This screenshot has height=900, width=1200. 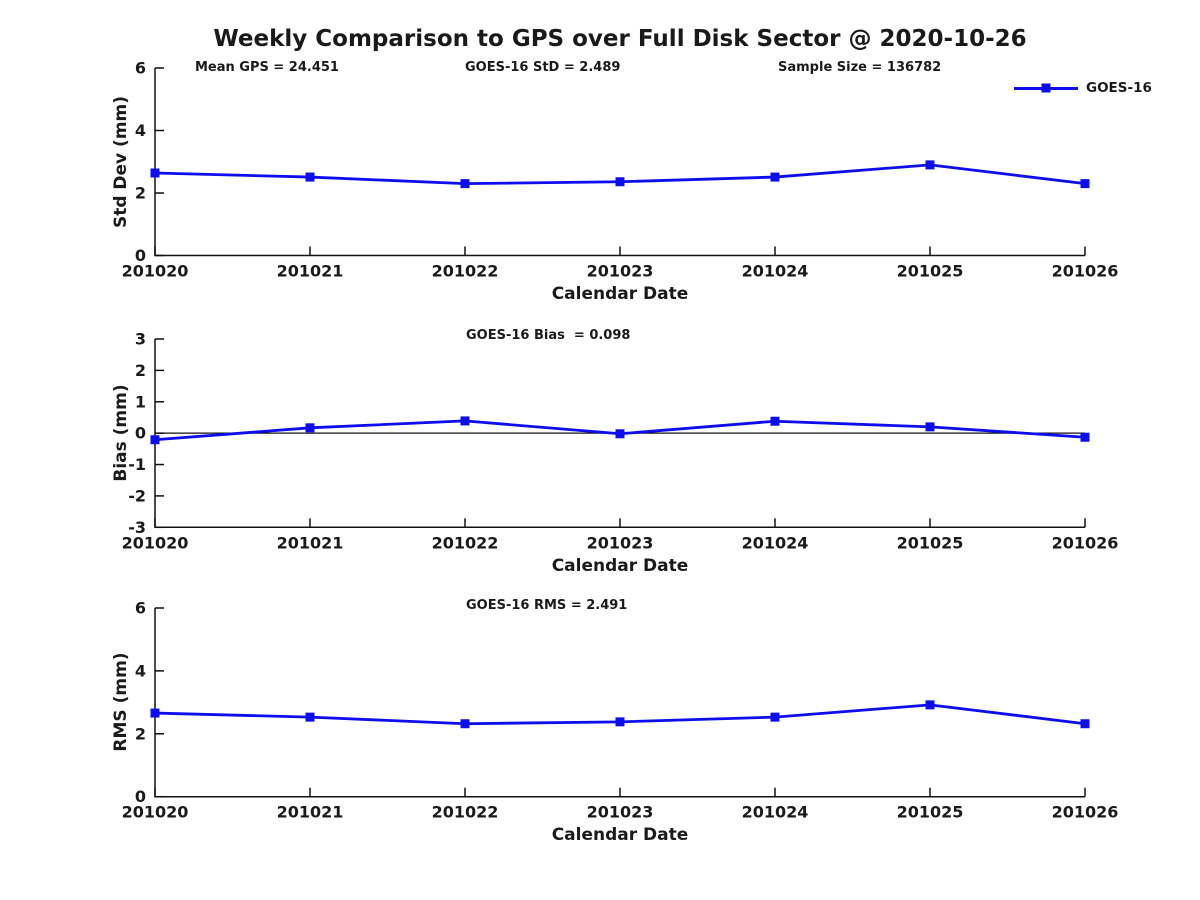 I want to click on y-axis-label-bias: Bias (mm), so click(x=121, y=433).